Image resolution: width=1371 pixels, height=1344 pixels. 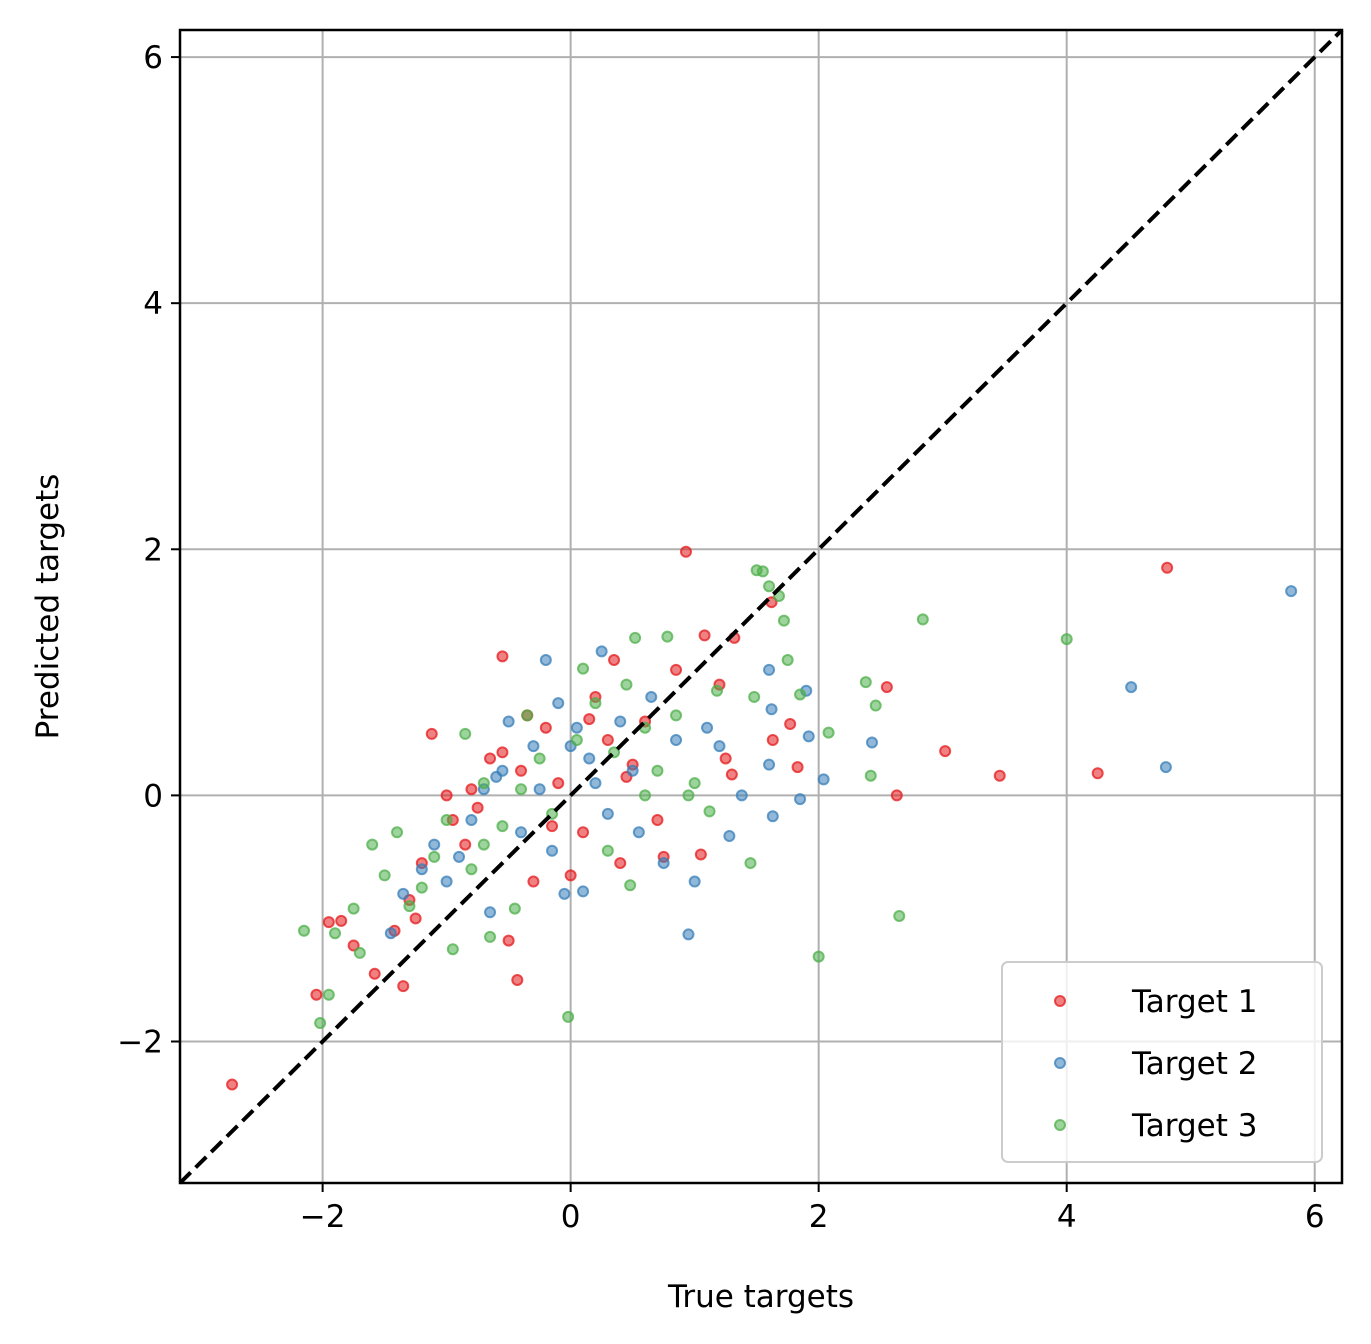 What do you see at coordinates (153, 304) in the screenshot?
I see `y-tick-label: 4` at bounding box center [153, 304].